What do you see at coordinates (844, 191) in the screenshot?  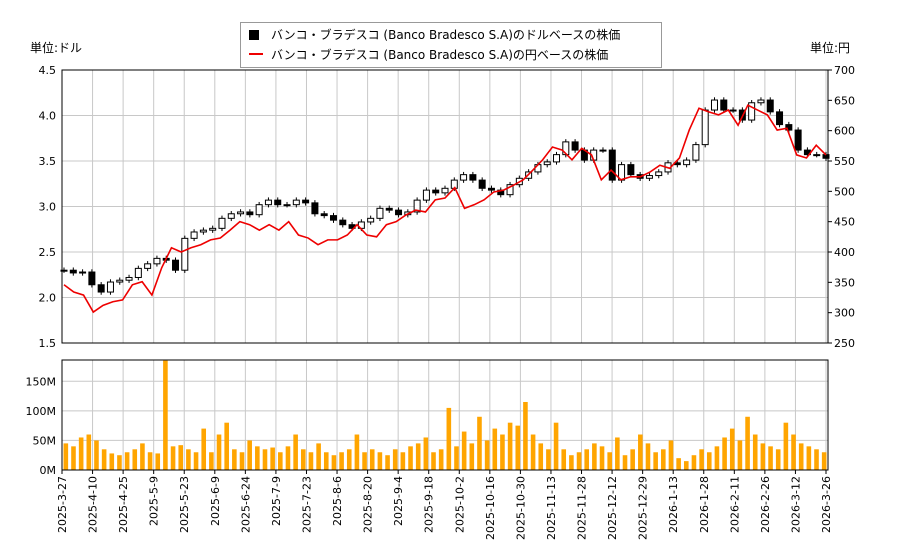 I see `y-right-tick-label: 500` at bounding box center [844, 191].